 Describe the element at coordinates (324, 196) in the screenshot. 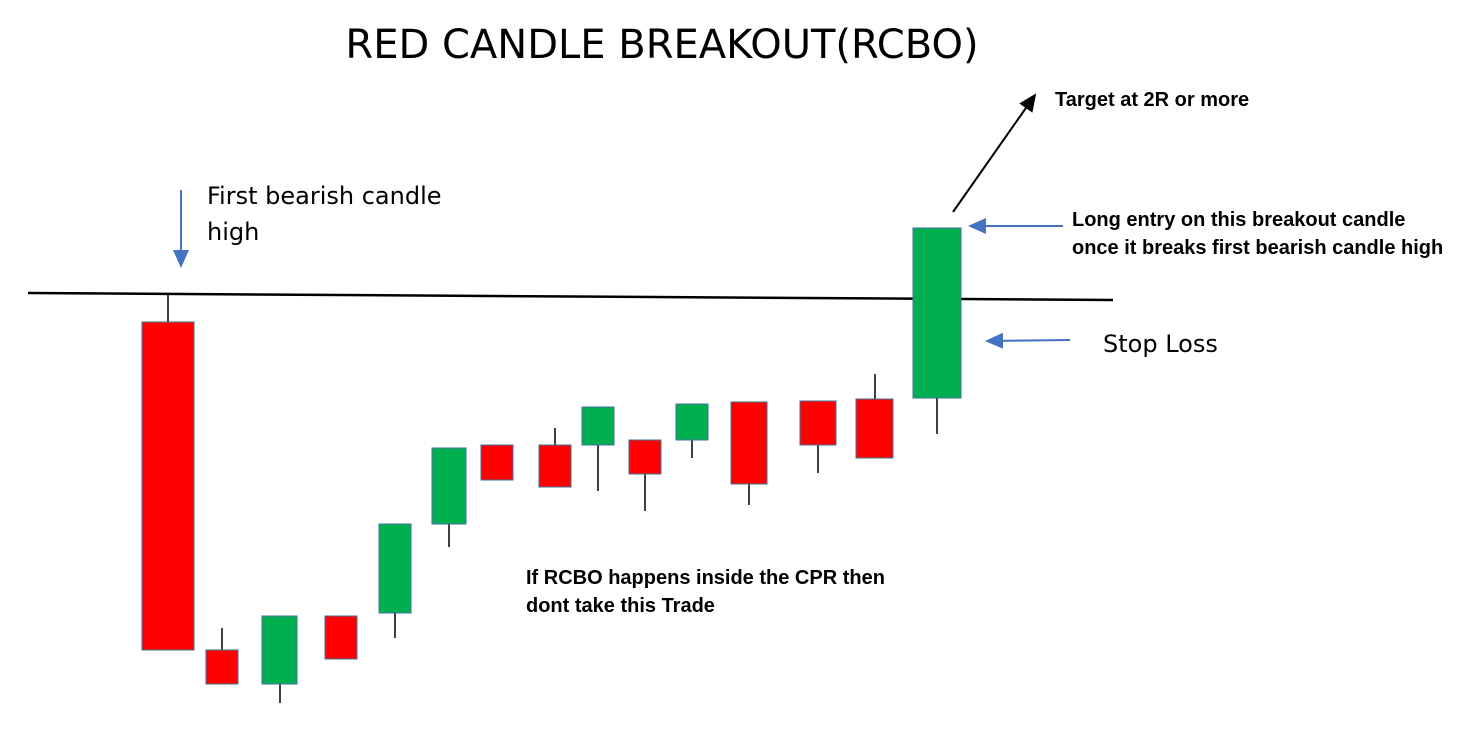

I see `annotation: First bearish candle` at that location.